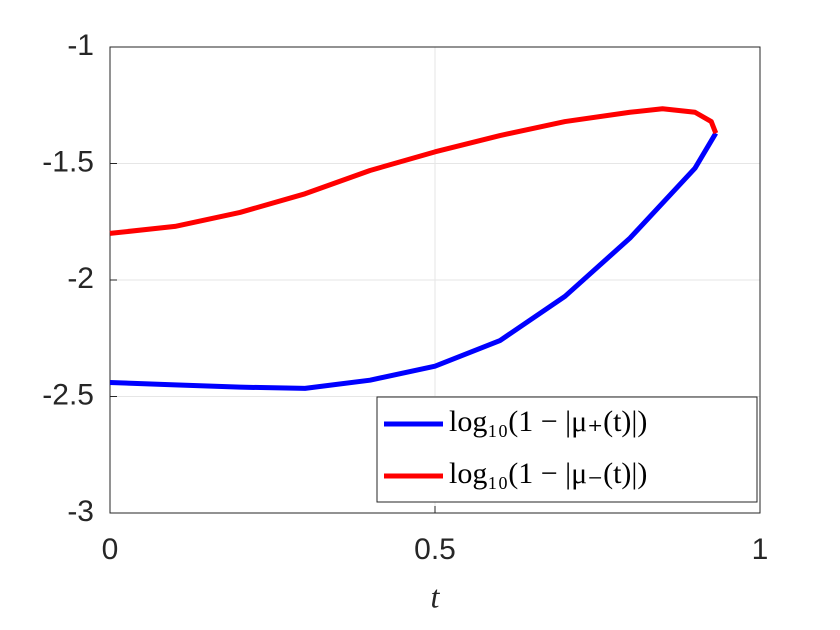  Describe the element at coordinates (80, 45) in the screenshot. I see `y-tick-label: -1` at that location.